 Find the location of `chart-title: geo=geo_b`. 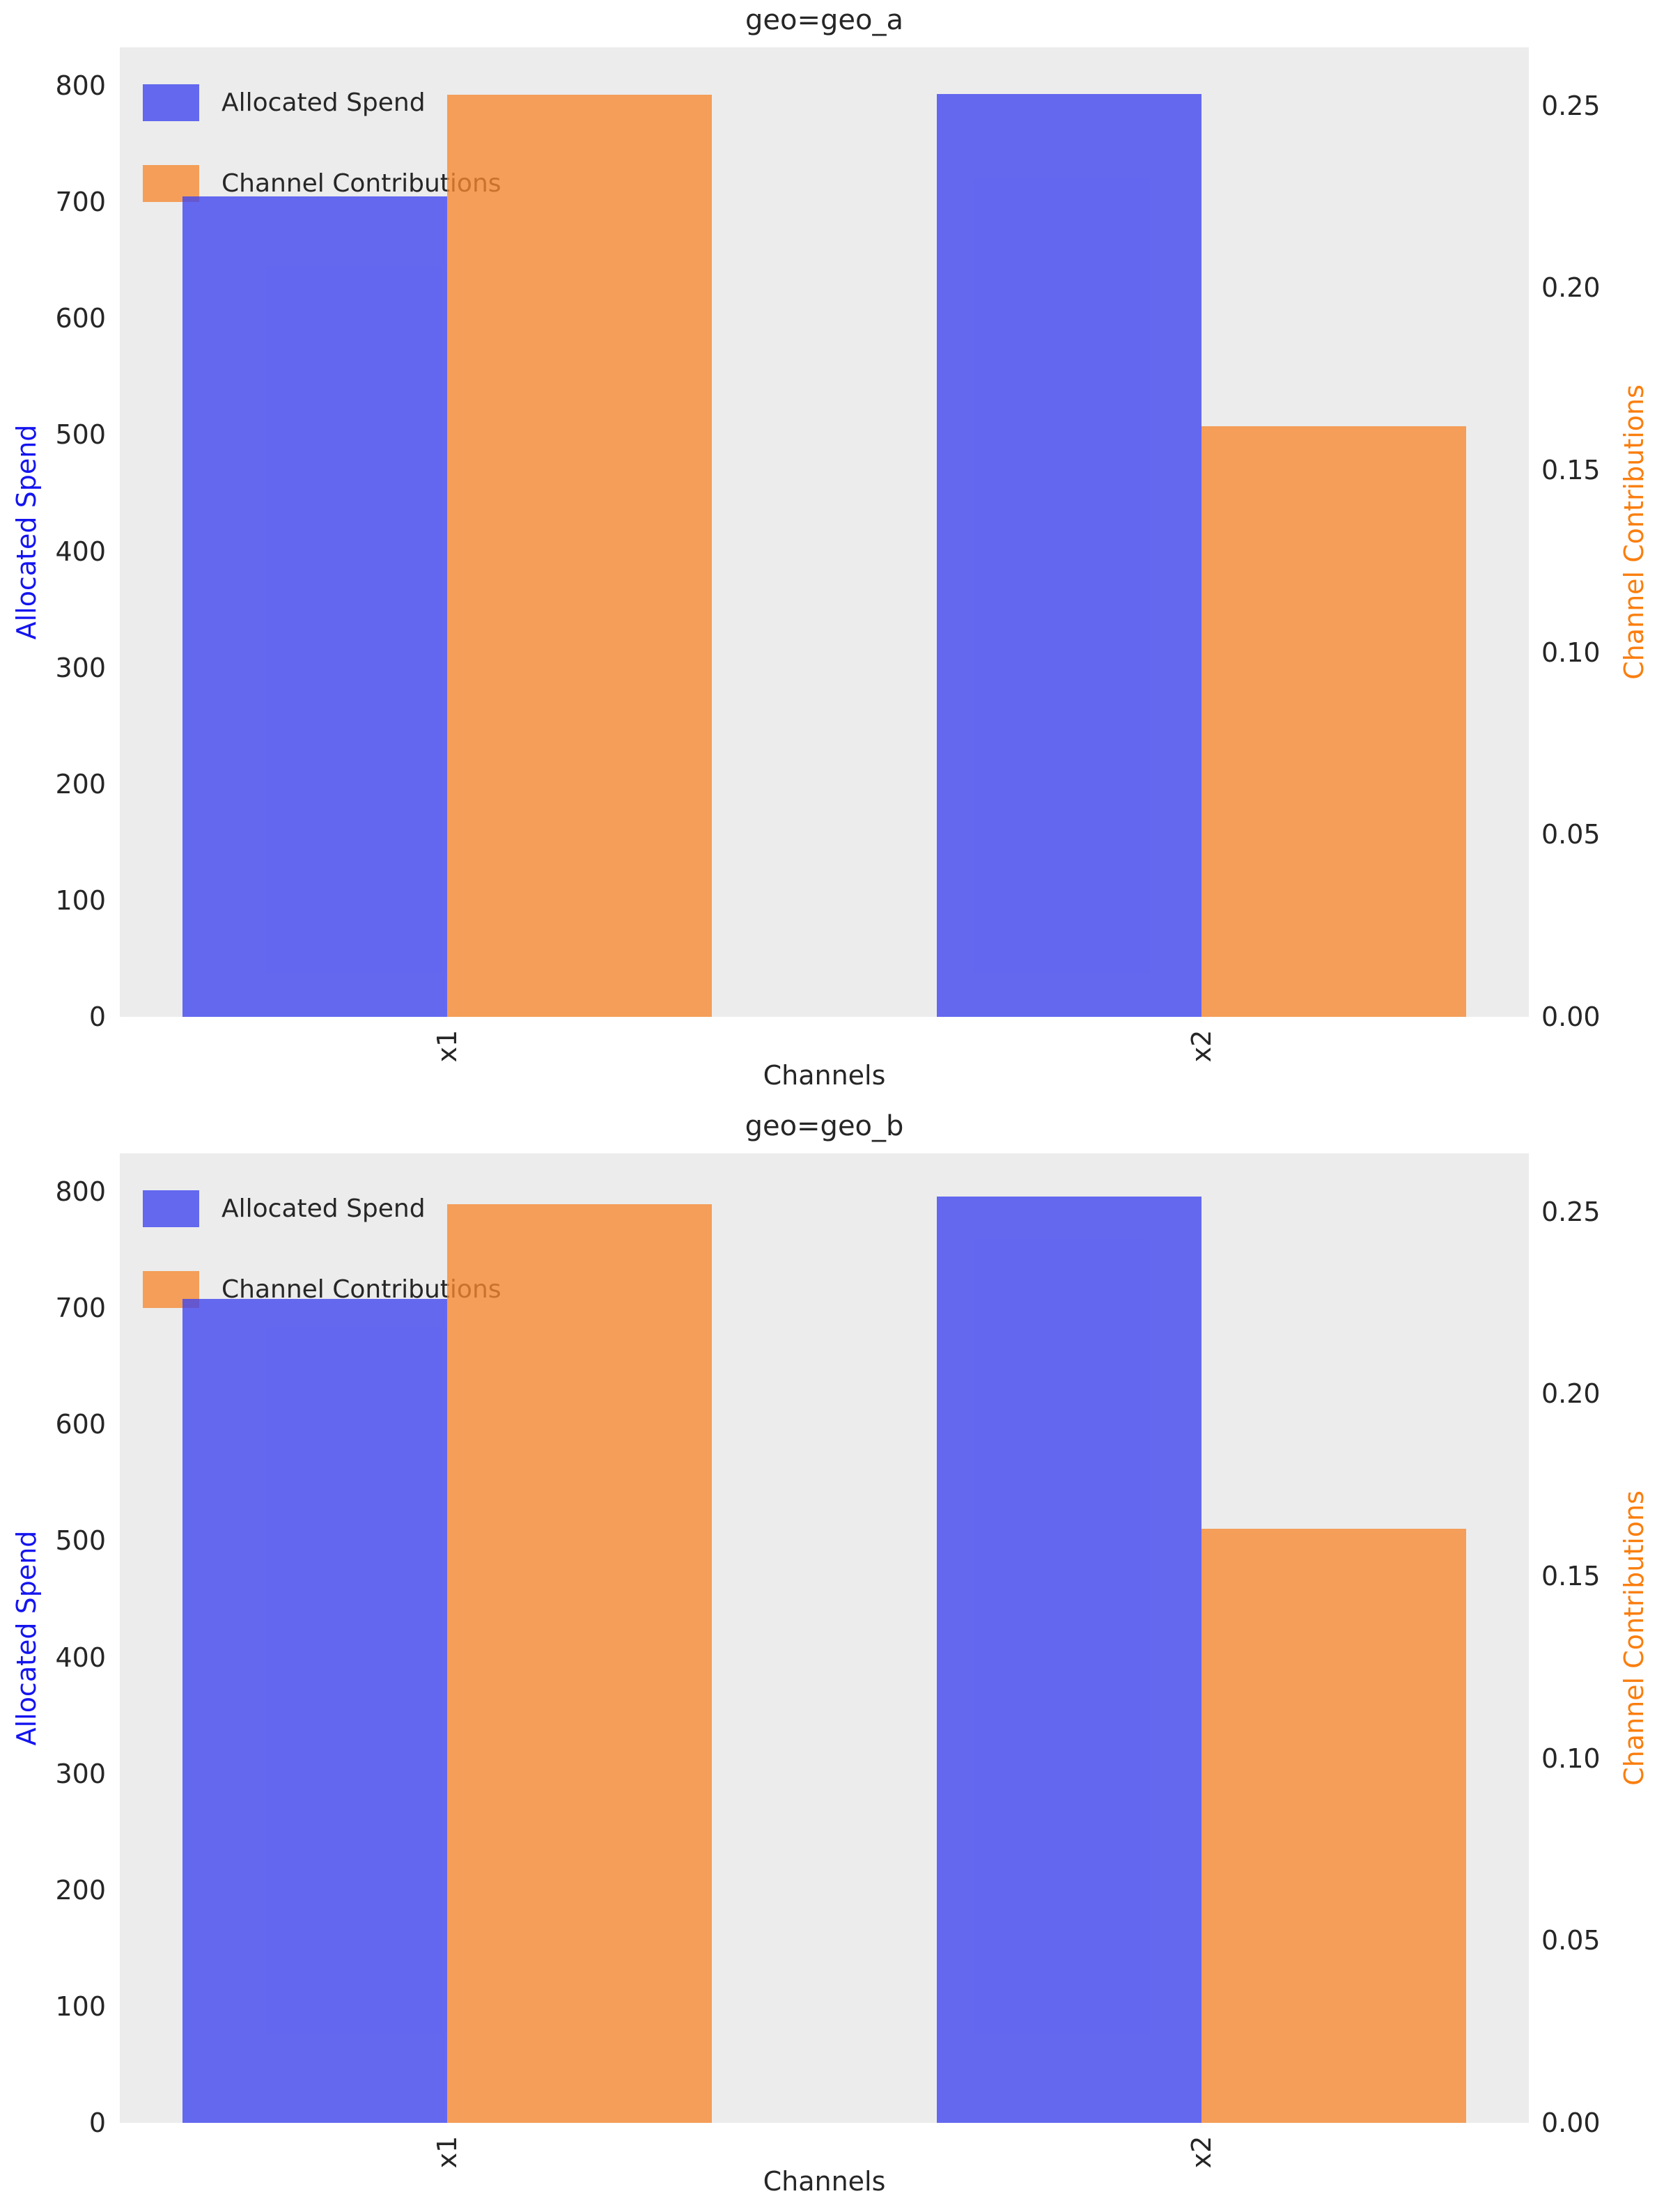

chart-title: geo=geo_b is located at coordinates (824, 1126).